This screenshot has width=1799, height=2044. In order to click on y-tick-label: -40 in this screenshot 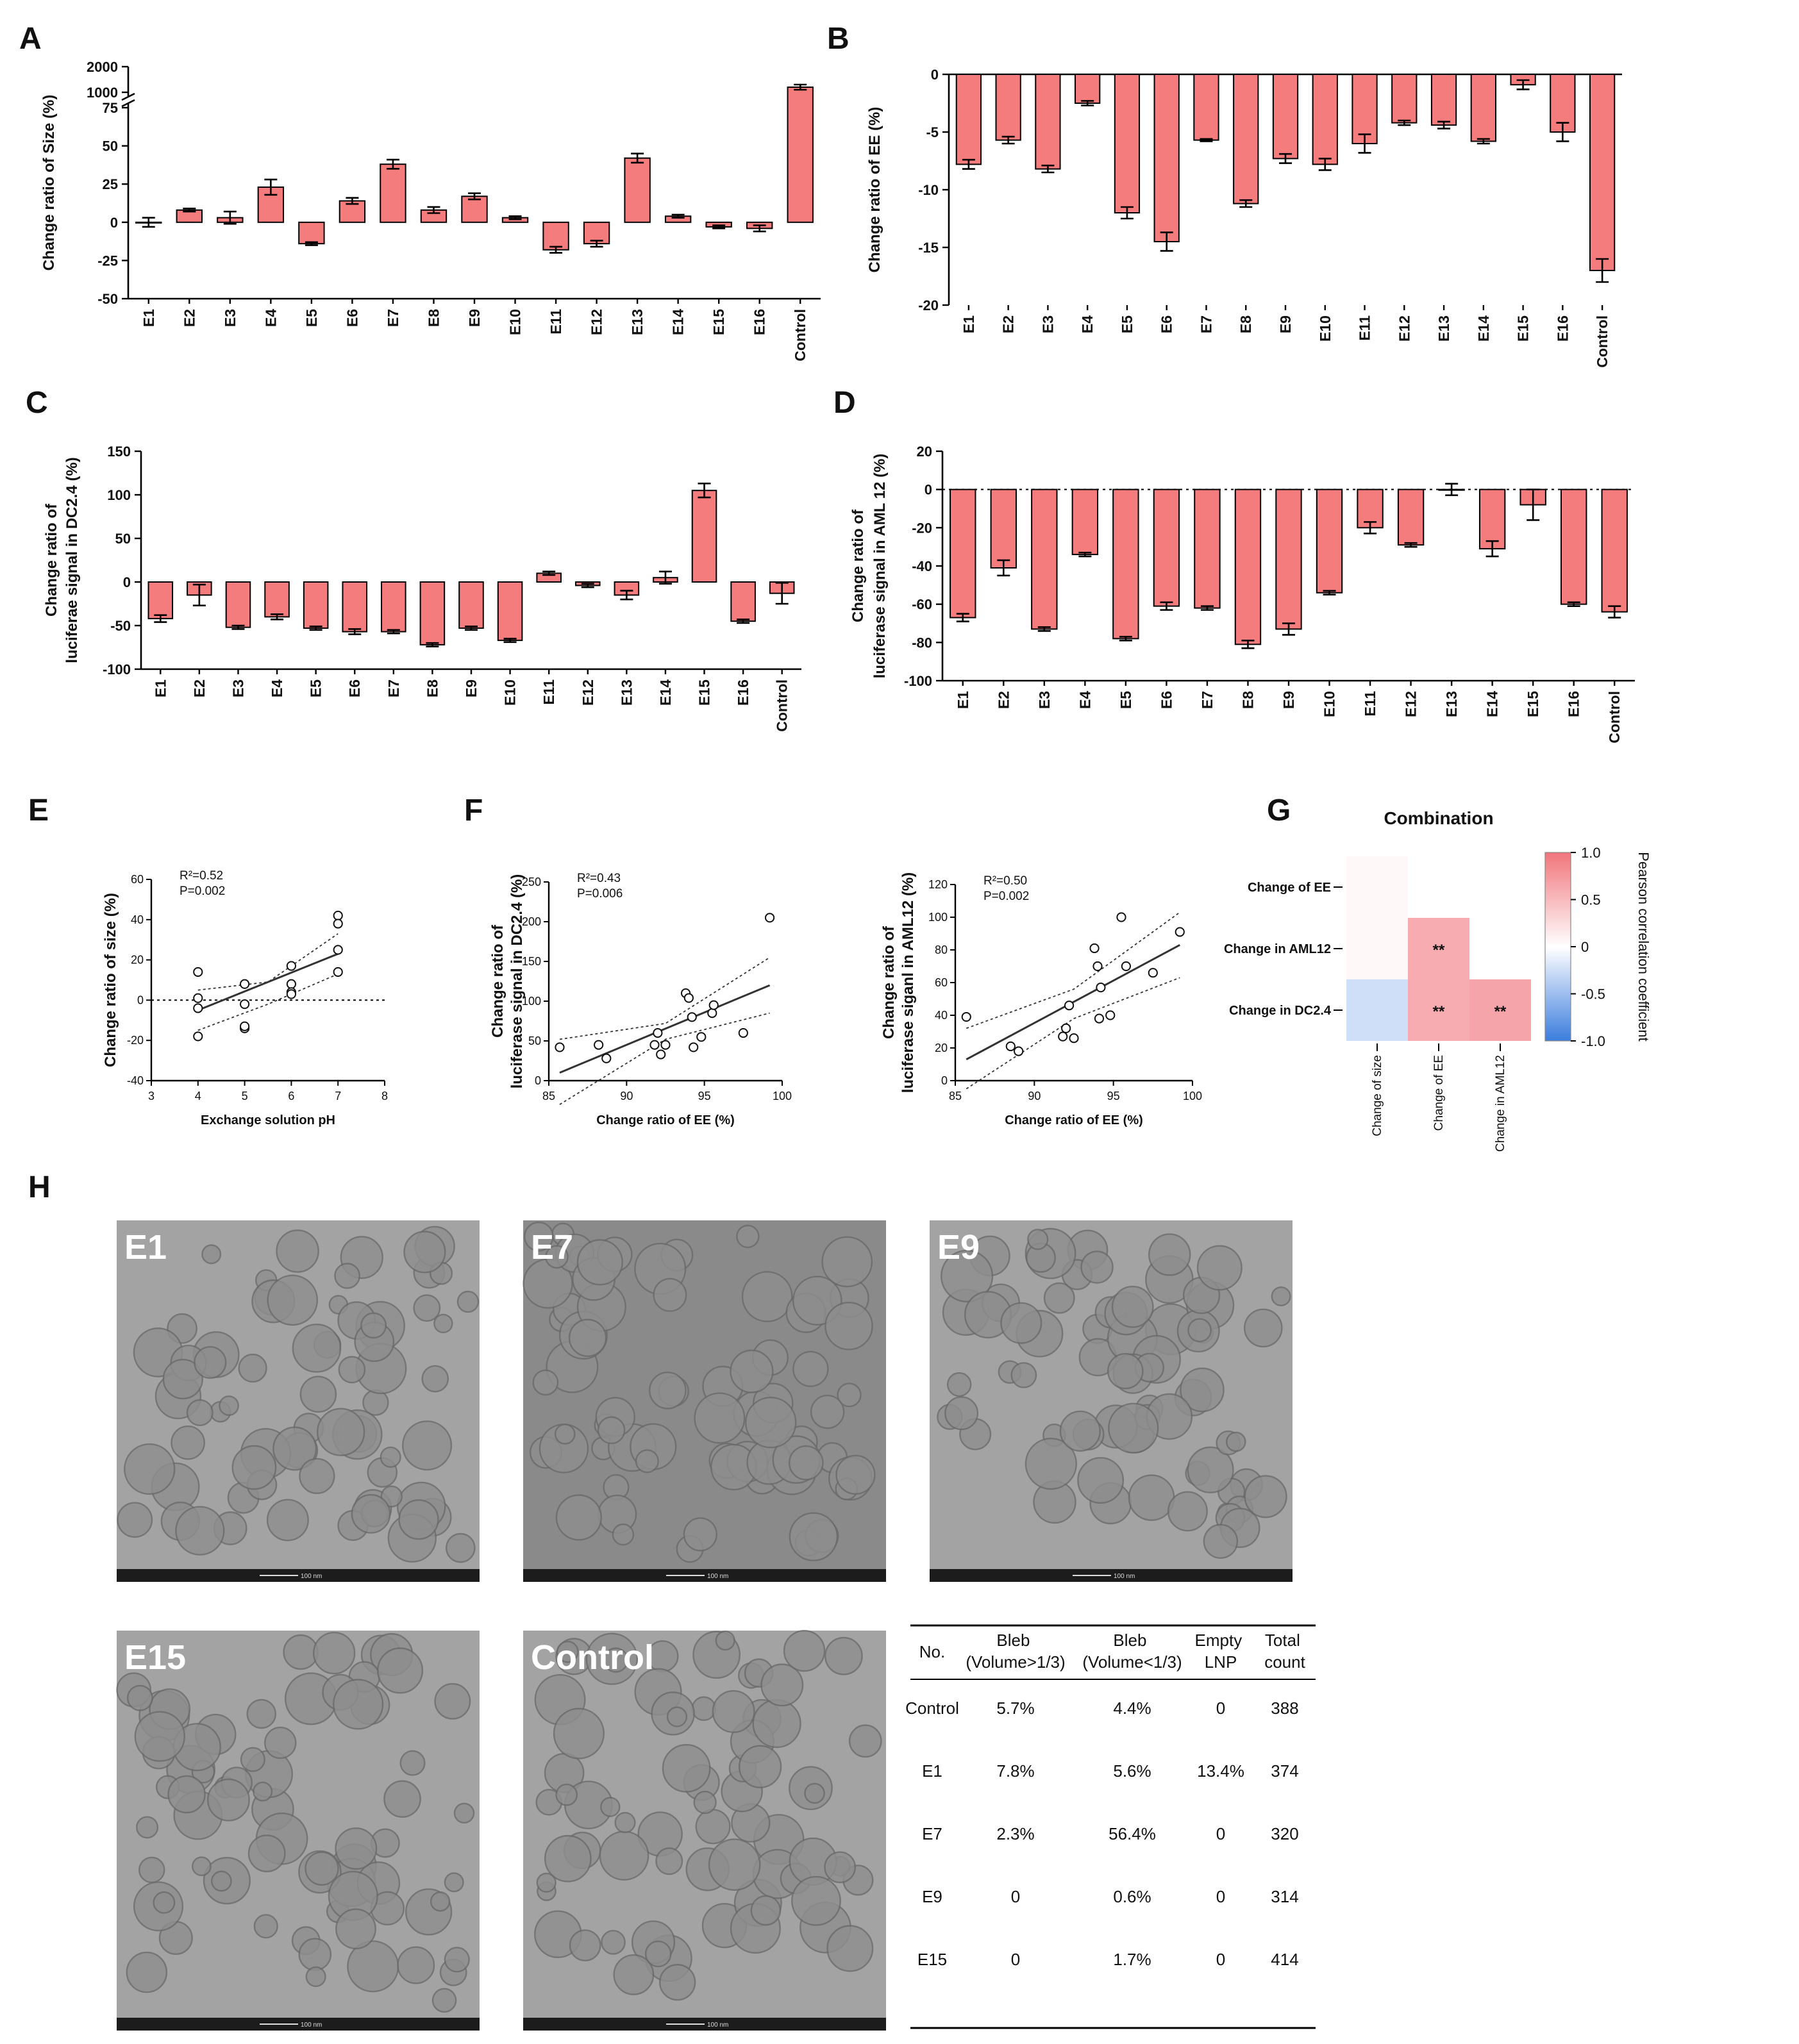, I will do `click(135, 1081)`.